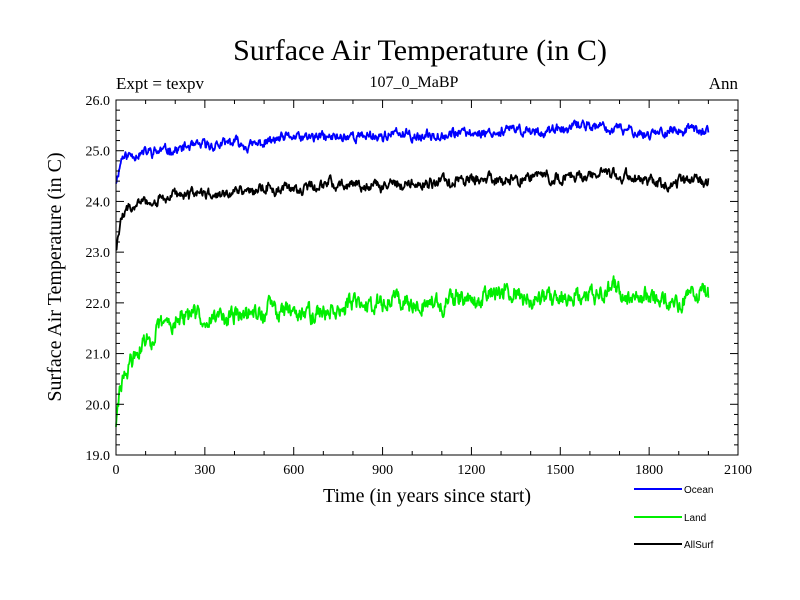 The height and width of the screenshot is (600, 800). I want to click on chart-subtitle-center: 107_0_MaBP, so click(414, 82).